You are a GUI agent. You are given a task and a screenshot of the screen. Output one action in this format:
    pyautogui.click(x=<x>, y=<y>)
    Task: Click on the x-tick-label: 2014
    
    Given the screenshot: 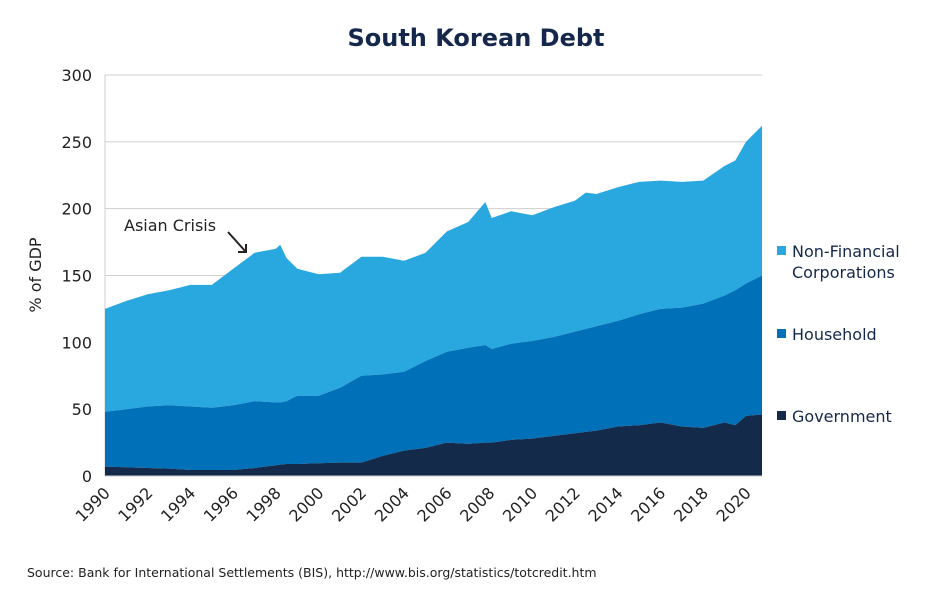 What is the action you would take?
    pyautogui.click(x=605, y=504)
    